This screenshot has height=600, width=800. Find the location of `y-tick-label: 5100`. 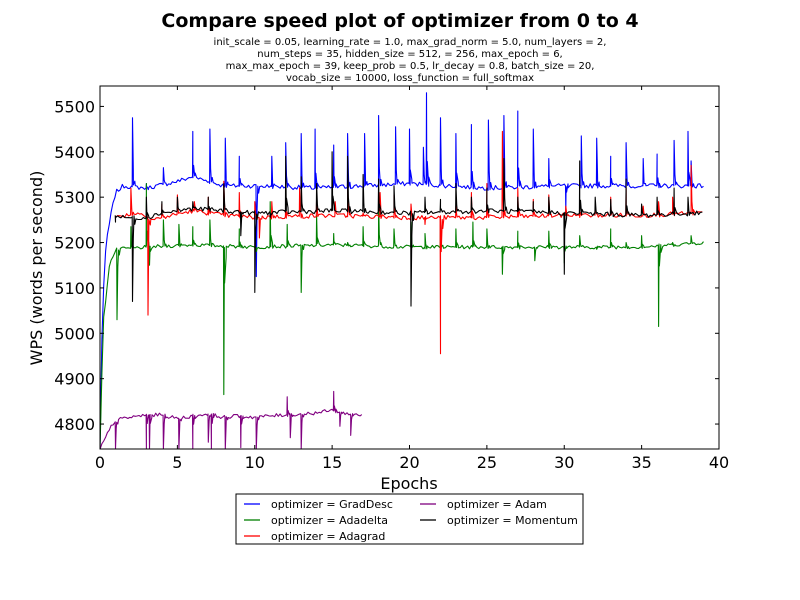

y-tick-label: 5100 is located at coordinates (74, 288).